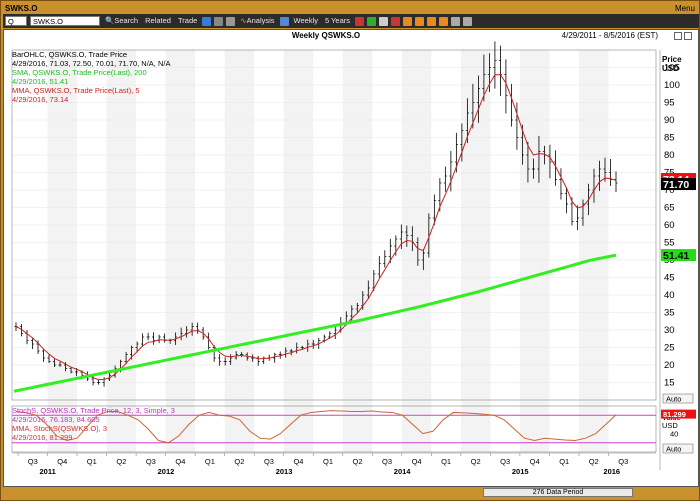  I want to click on last-price-badge: 71.70, so click(676, 185).